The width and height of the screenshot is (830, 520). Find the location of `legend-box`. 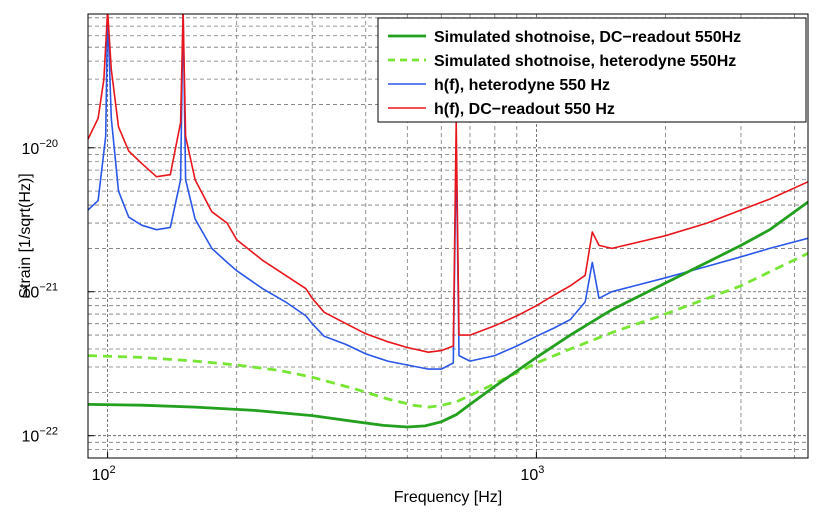

legend-box is located at coordinates (592, 70).